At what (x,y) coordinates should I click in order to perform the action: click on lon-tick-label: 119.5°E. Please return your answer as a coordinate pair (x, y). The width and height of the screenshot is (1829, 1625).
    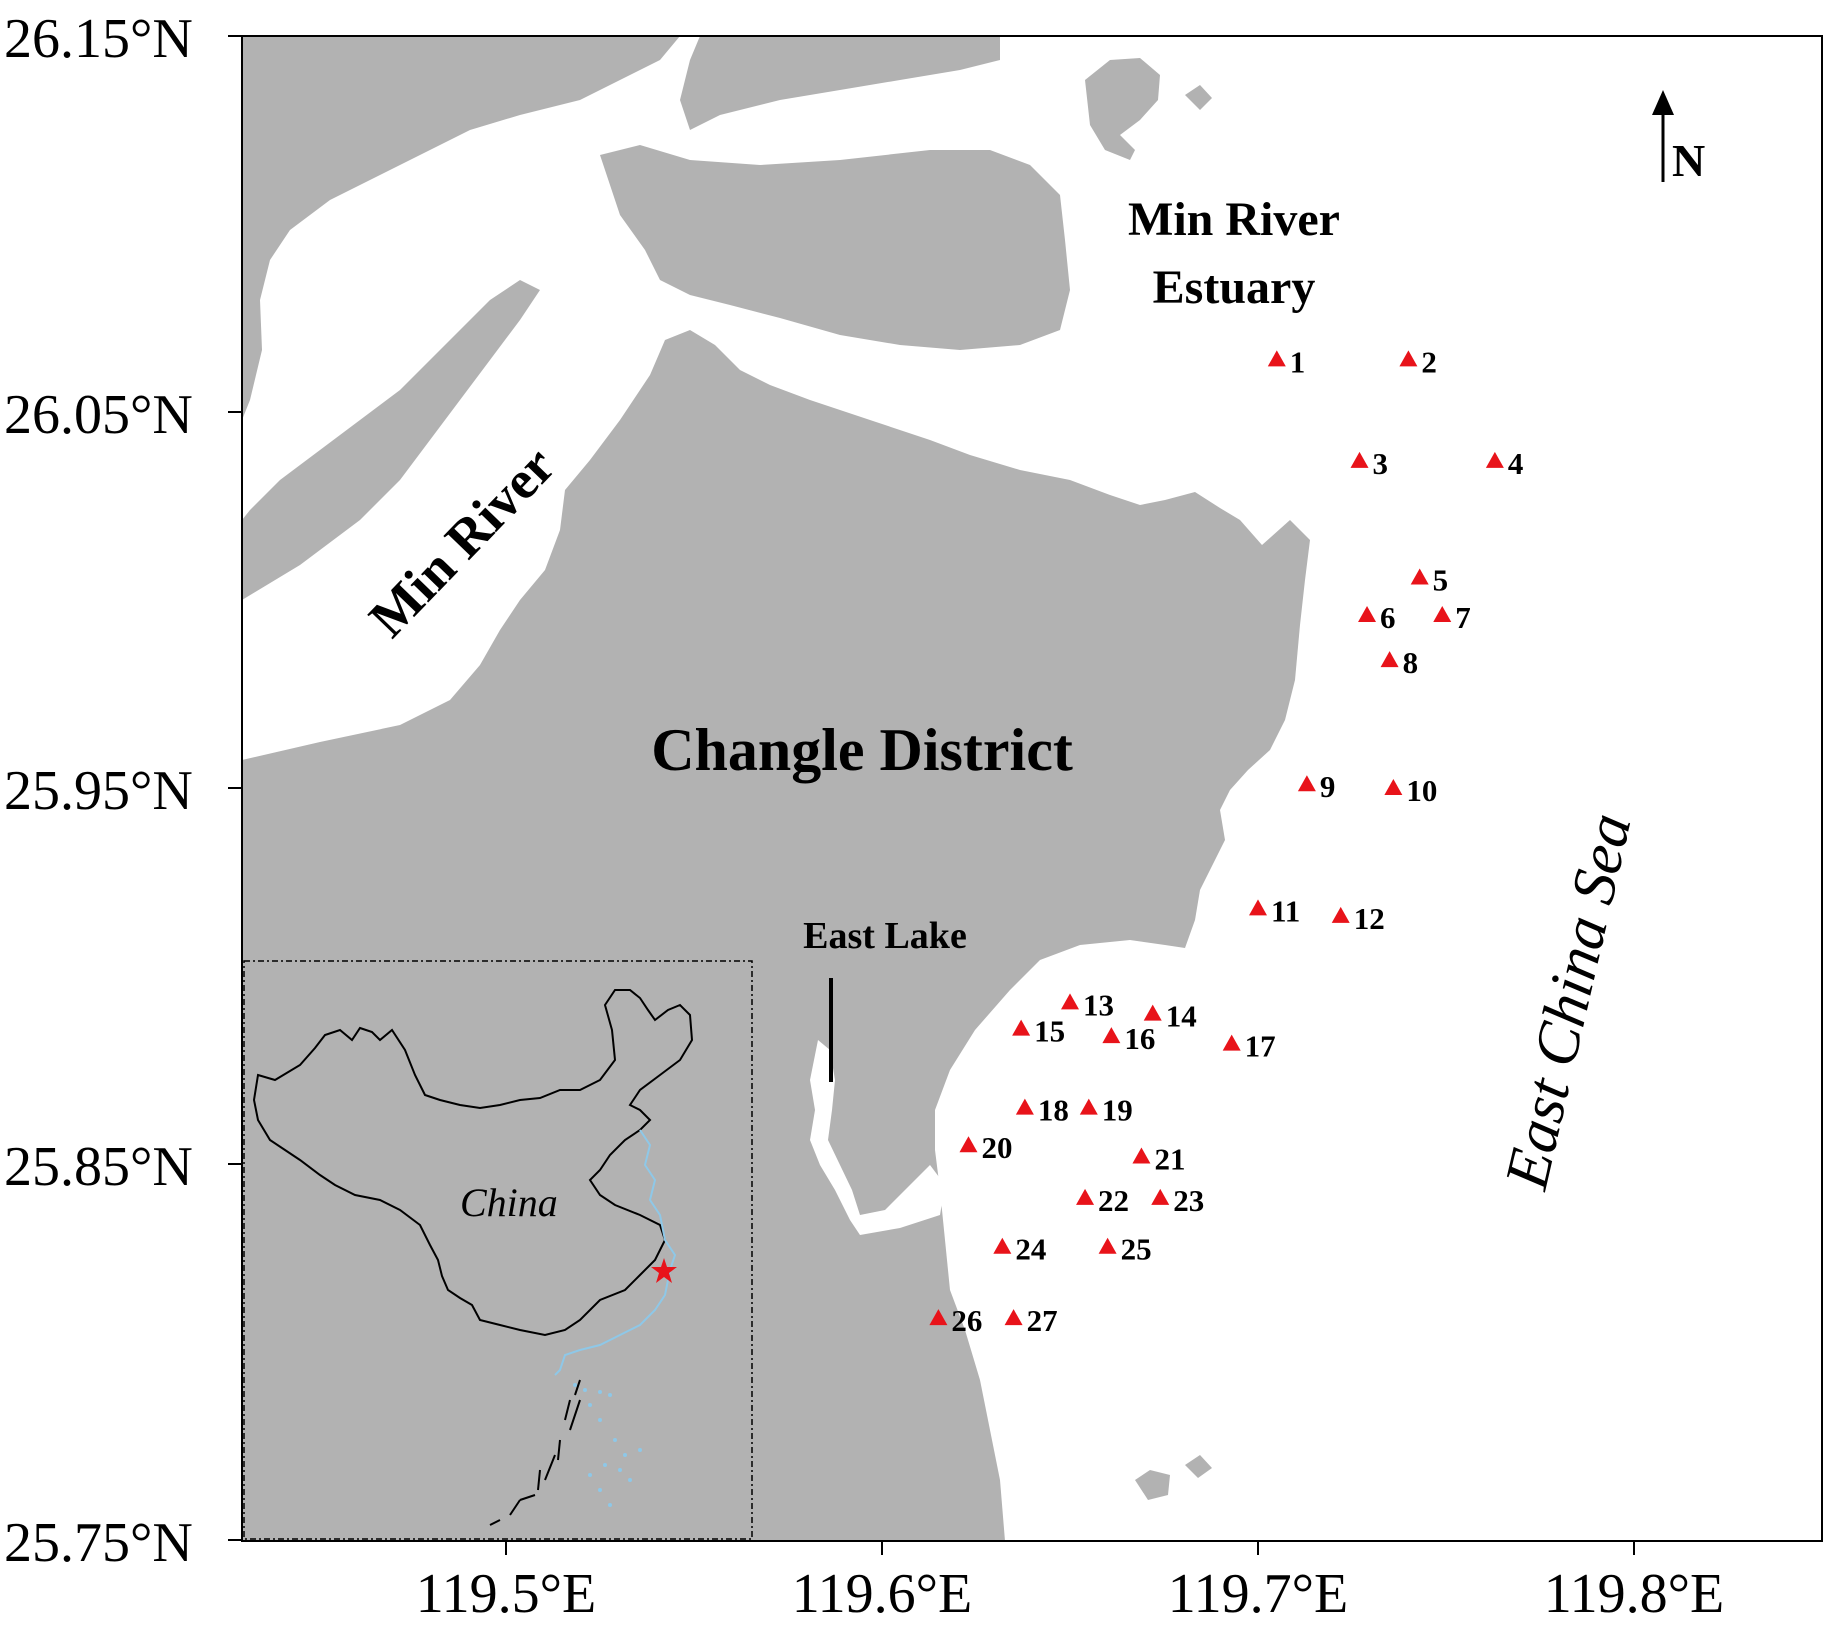
    Looking at the image, I should click on (506, 1594).